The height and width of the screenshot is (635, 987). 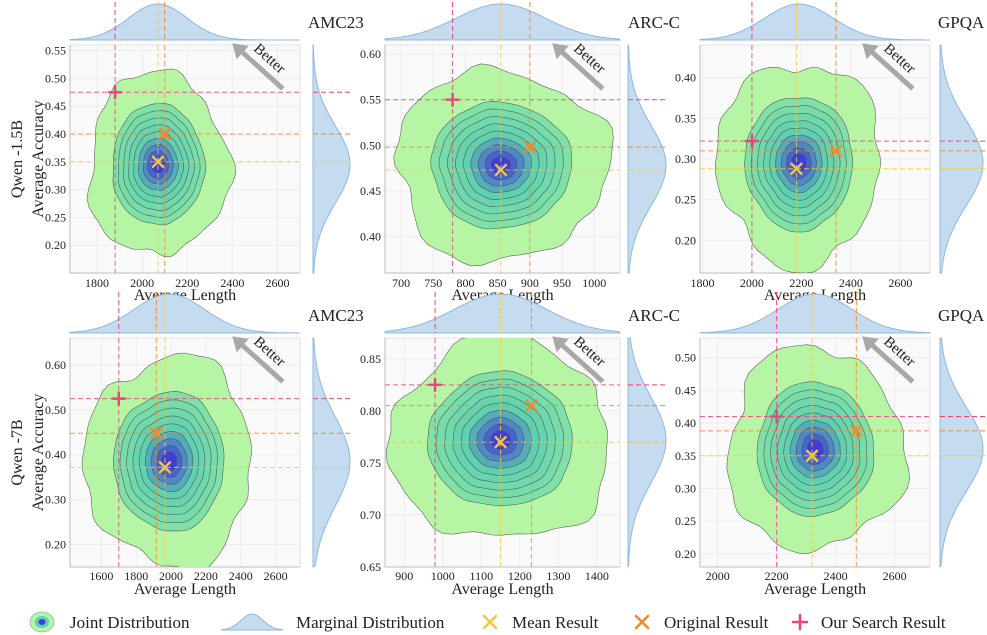 What do you see at coordinates (685, 118) in the screenshot?
I see `y-tick-label: 0.35` at bounding box center [685, 118].